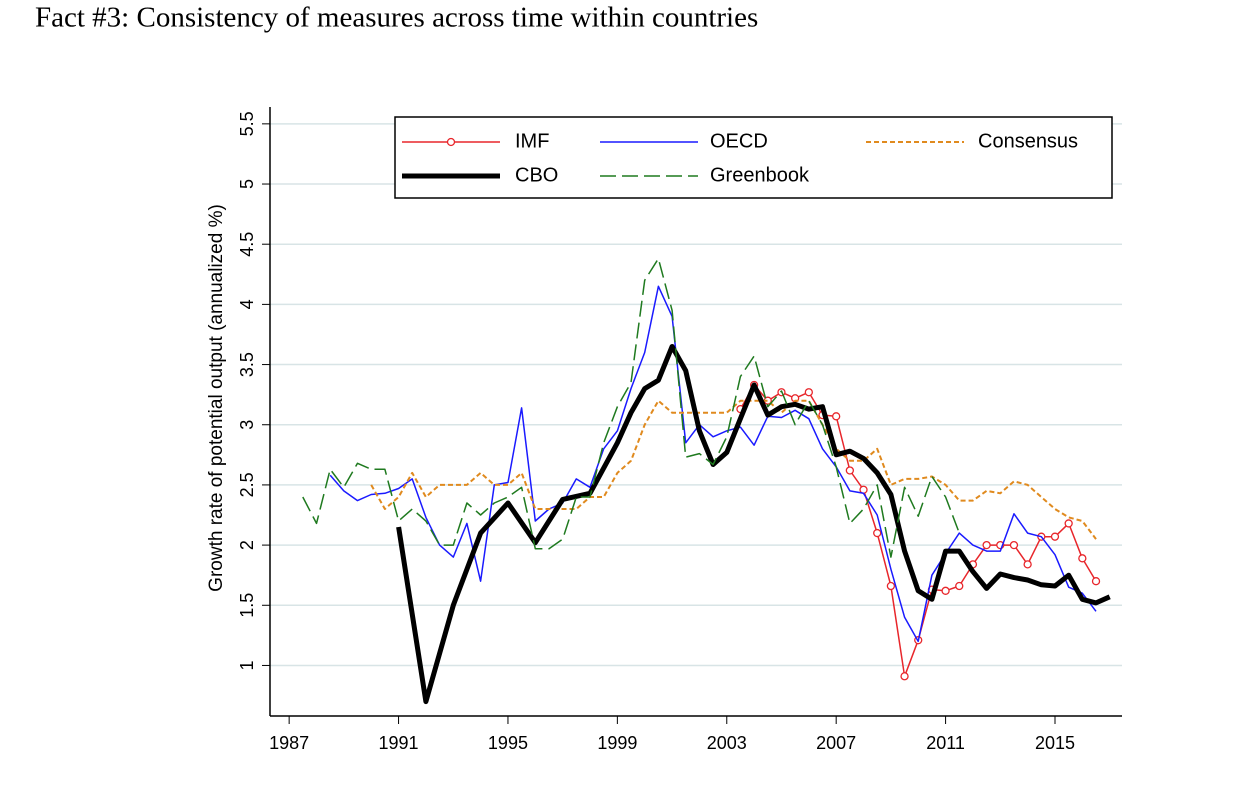 This screenshot has height=801, width=1247. I want to click on y-tick-label: 3.5, so click(247, 364).